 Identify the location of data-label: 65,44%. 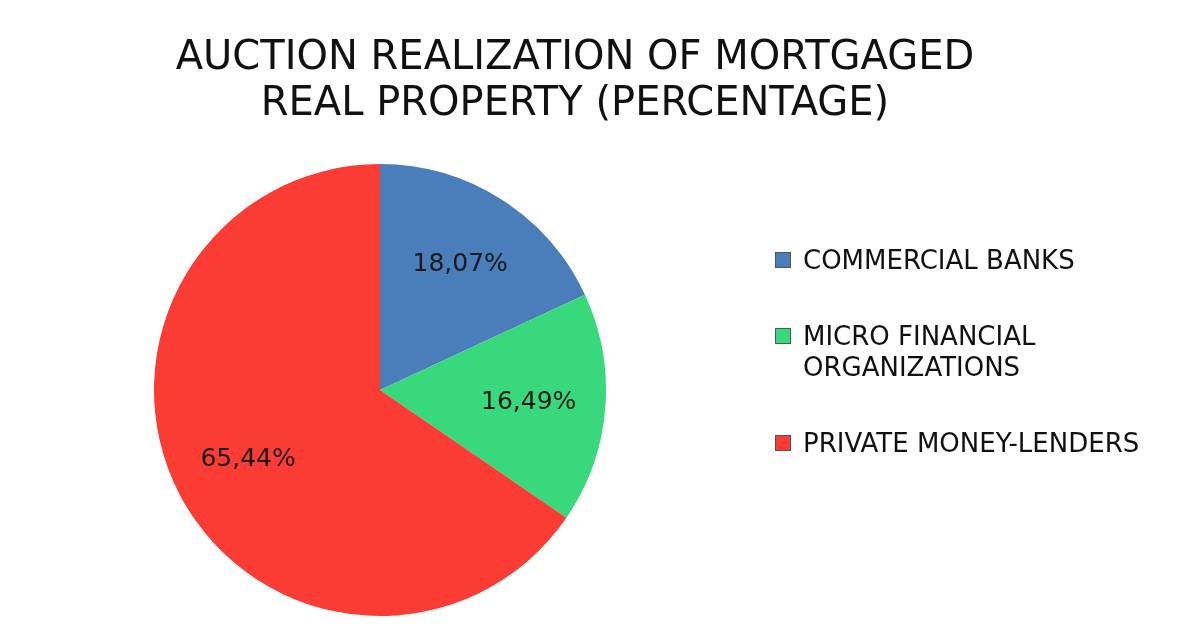
(248, 458).